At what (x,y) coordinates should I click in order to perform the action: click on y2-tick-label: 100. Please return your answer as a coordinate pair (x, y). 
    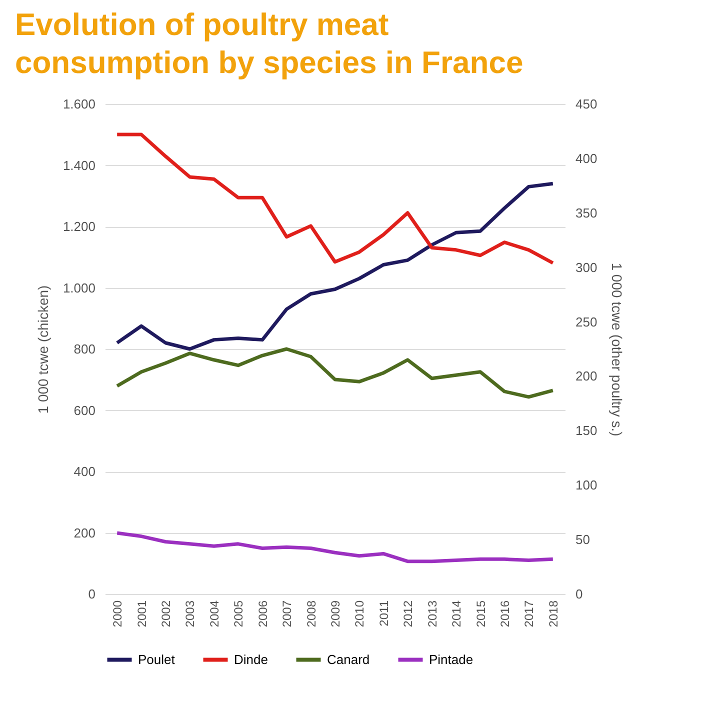
    Looking at the image, I should click on (587, 485).